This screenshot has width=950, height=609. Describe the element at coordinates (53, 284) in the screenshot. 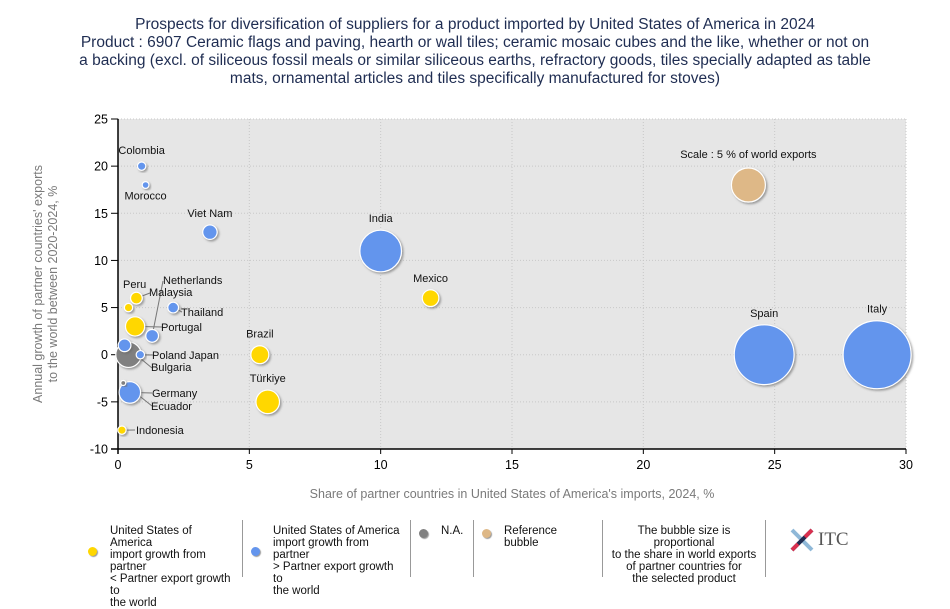

I see `y-axis-label-line-2: to the world between 2020-2024, %` at that location.